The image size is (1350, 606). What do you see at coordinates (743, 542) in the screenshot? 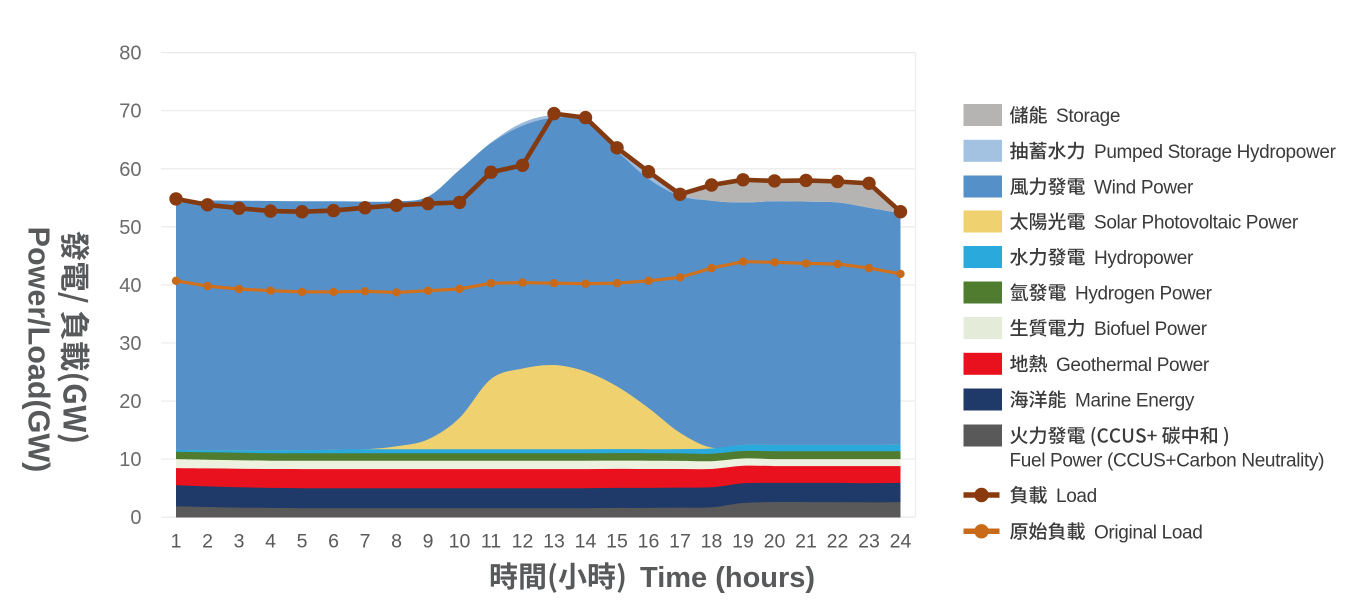
I see `svg-text: 19` at bounding box center [743, 542].